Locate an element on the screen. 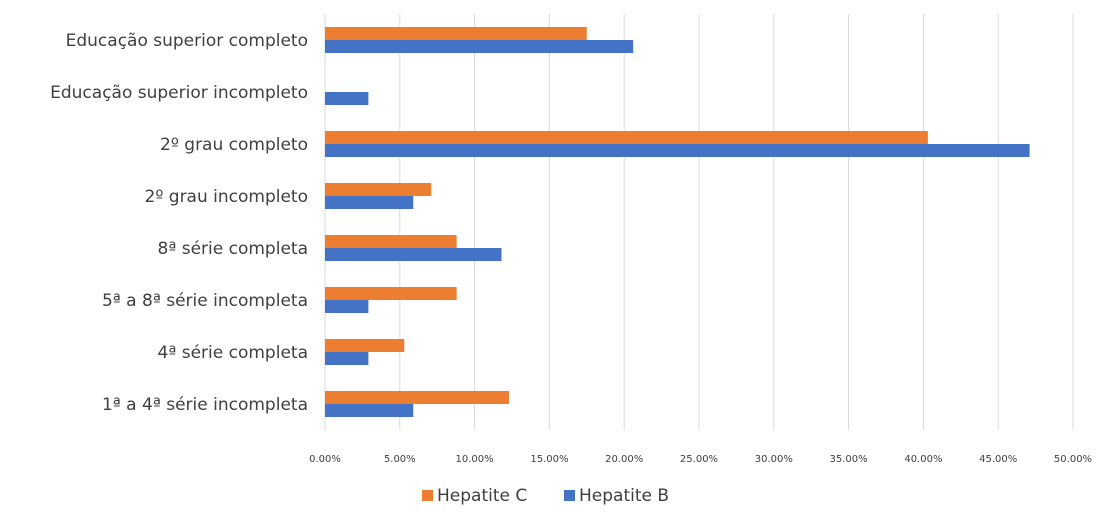  x-tick-label: 35.00% is located at coordinates (849, 459).